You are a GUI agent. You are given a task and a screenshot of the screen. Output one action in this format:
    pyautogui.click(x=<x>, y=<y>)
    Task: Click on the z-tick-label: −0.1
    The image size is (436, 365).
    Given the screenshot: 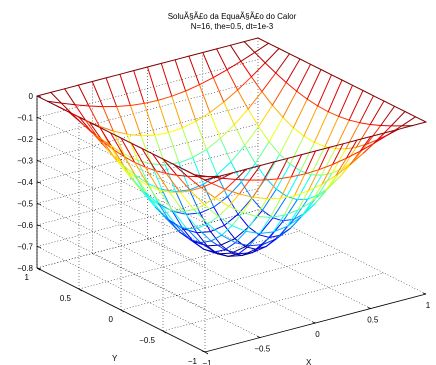 What is the action you would take?
    pyautogui.click(x=25, y=118)
    